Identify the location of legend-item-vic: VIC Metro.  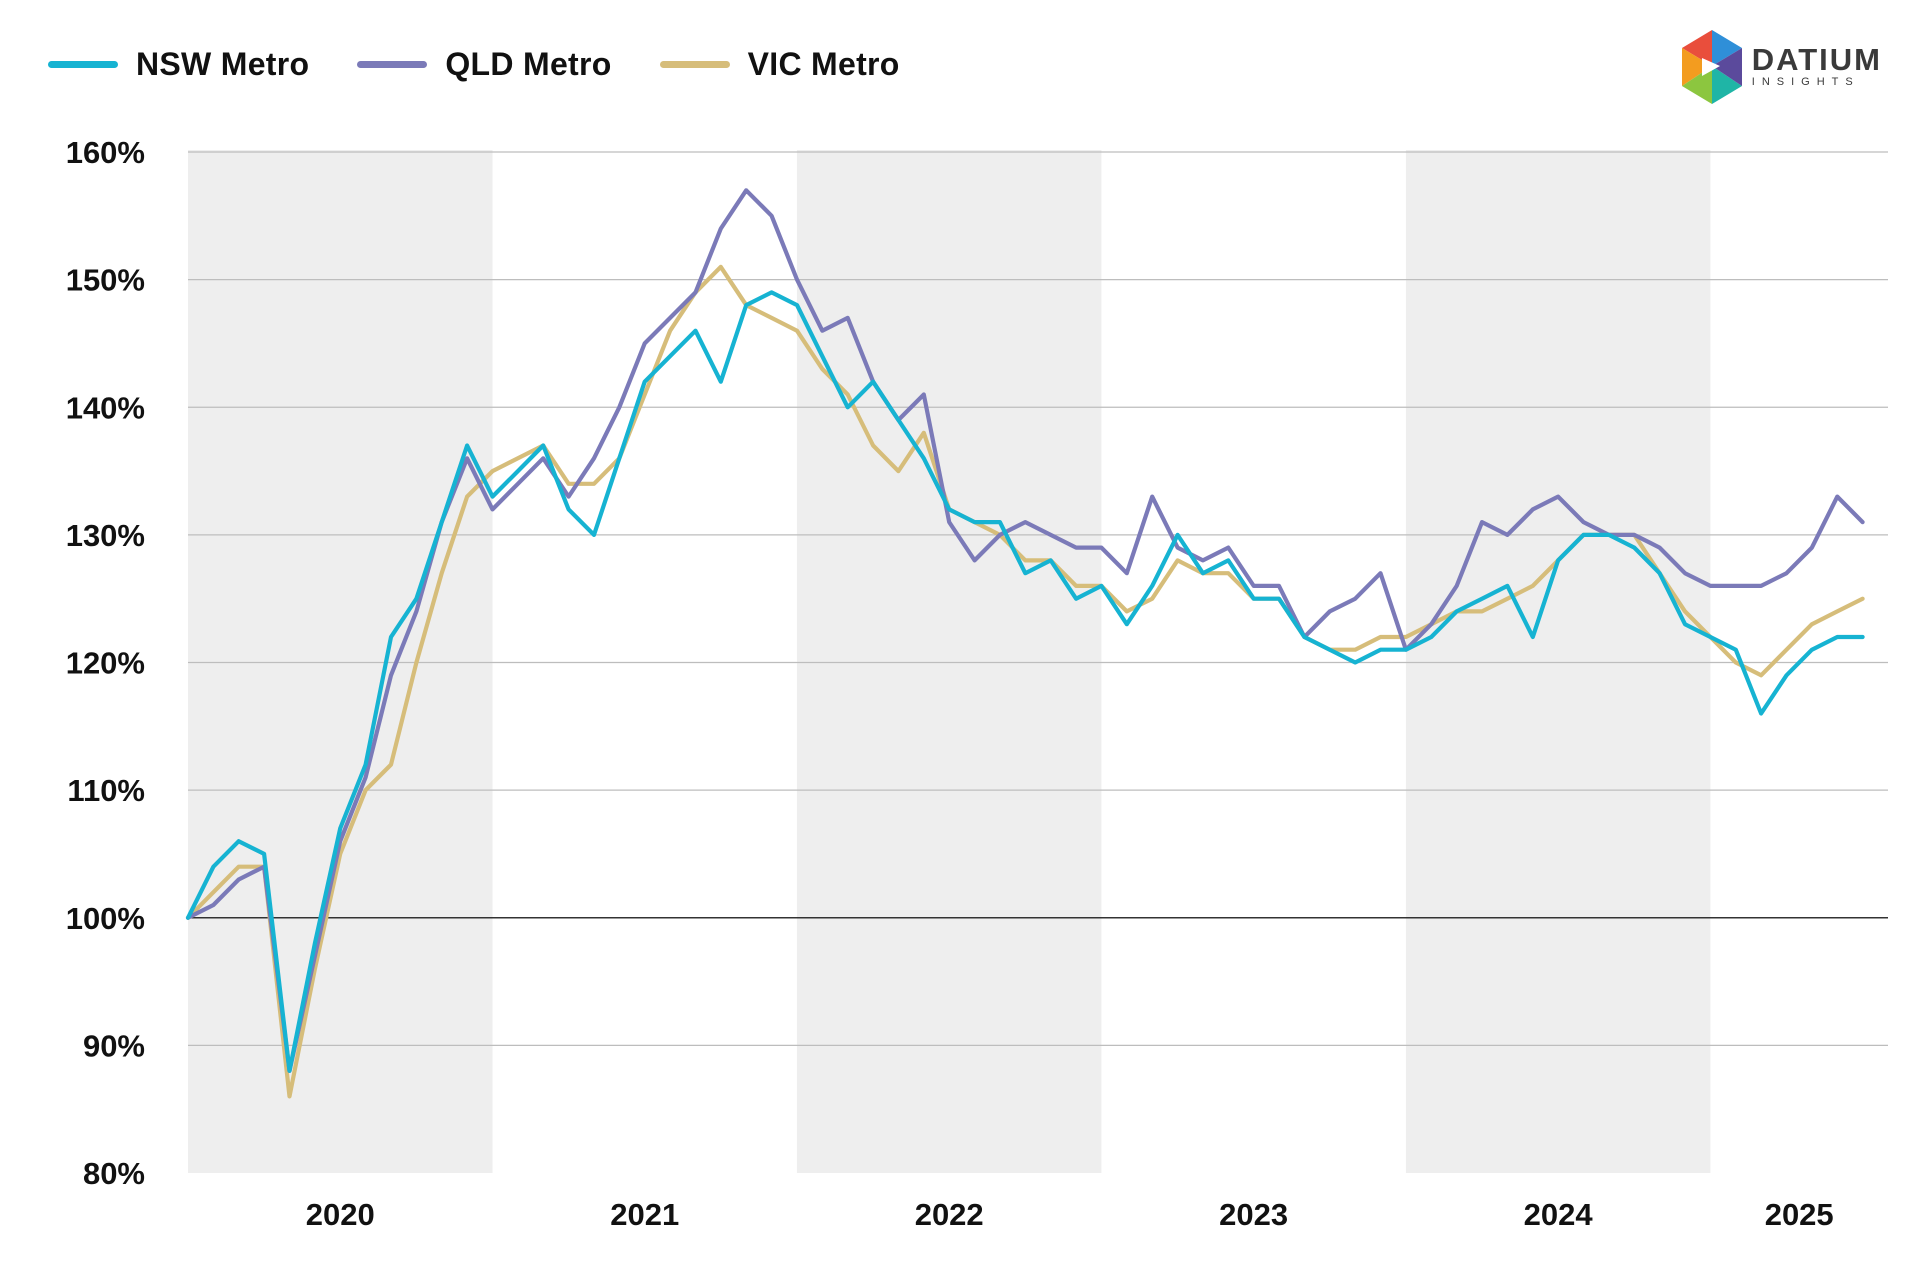
(779, 64).